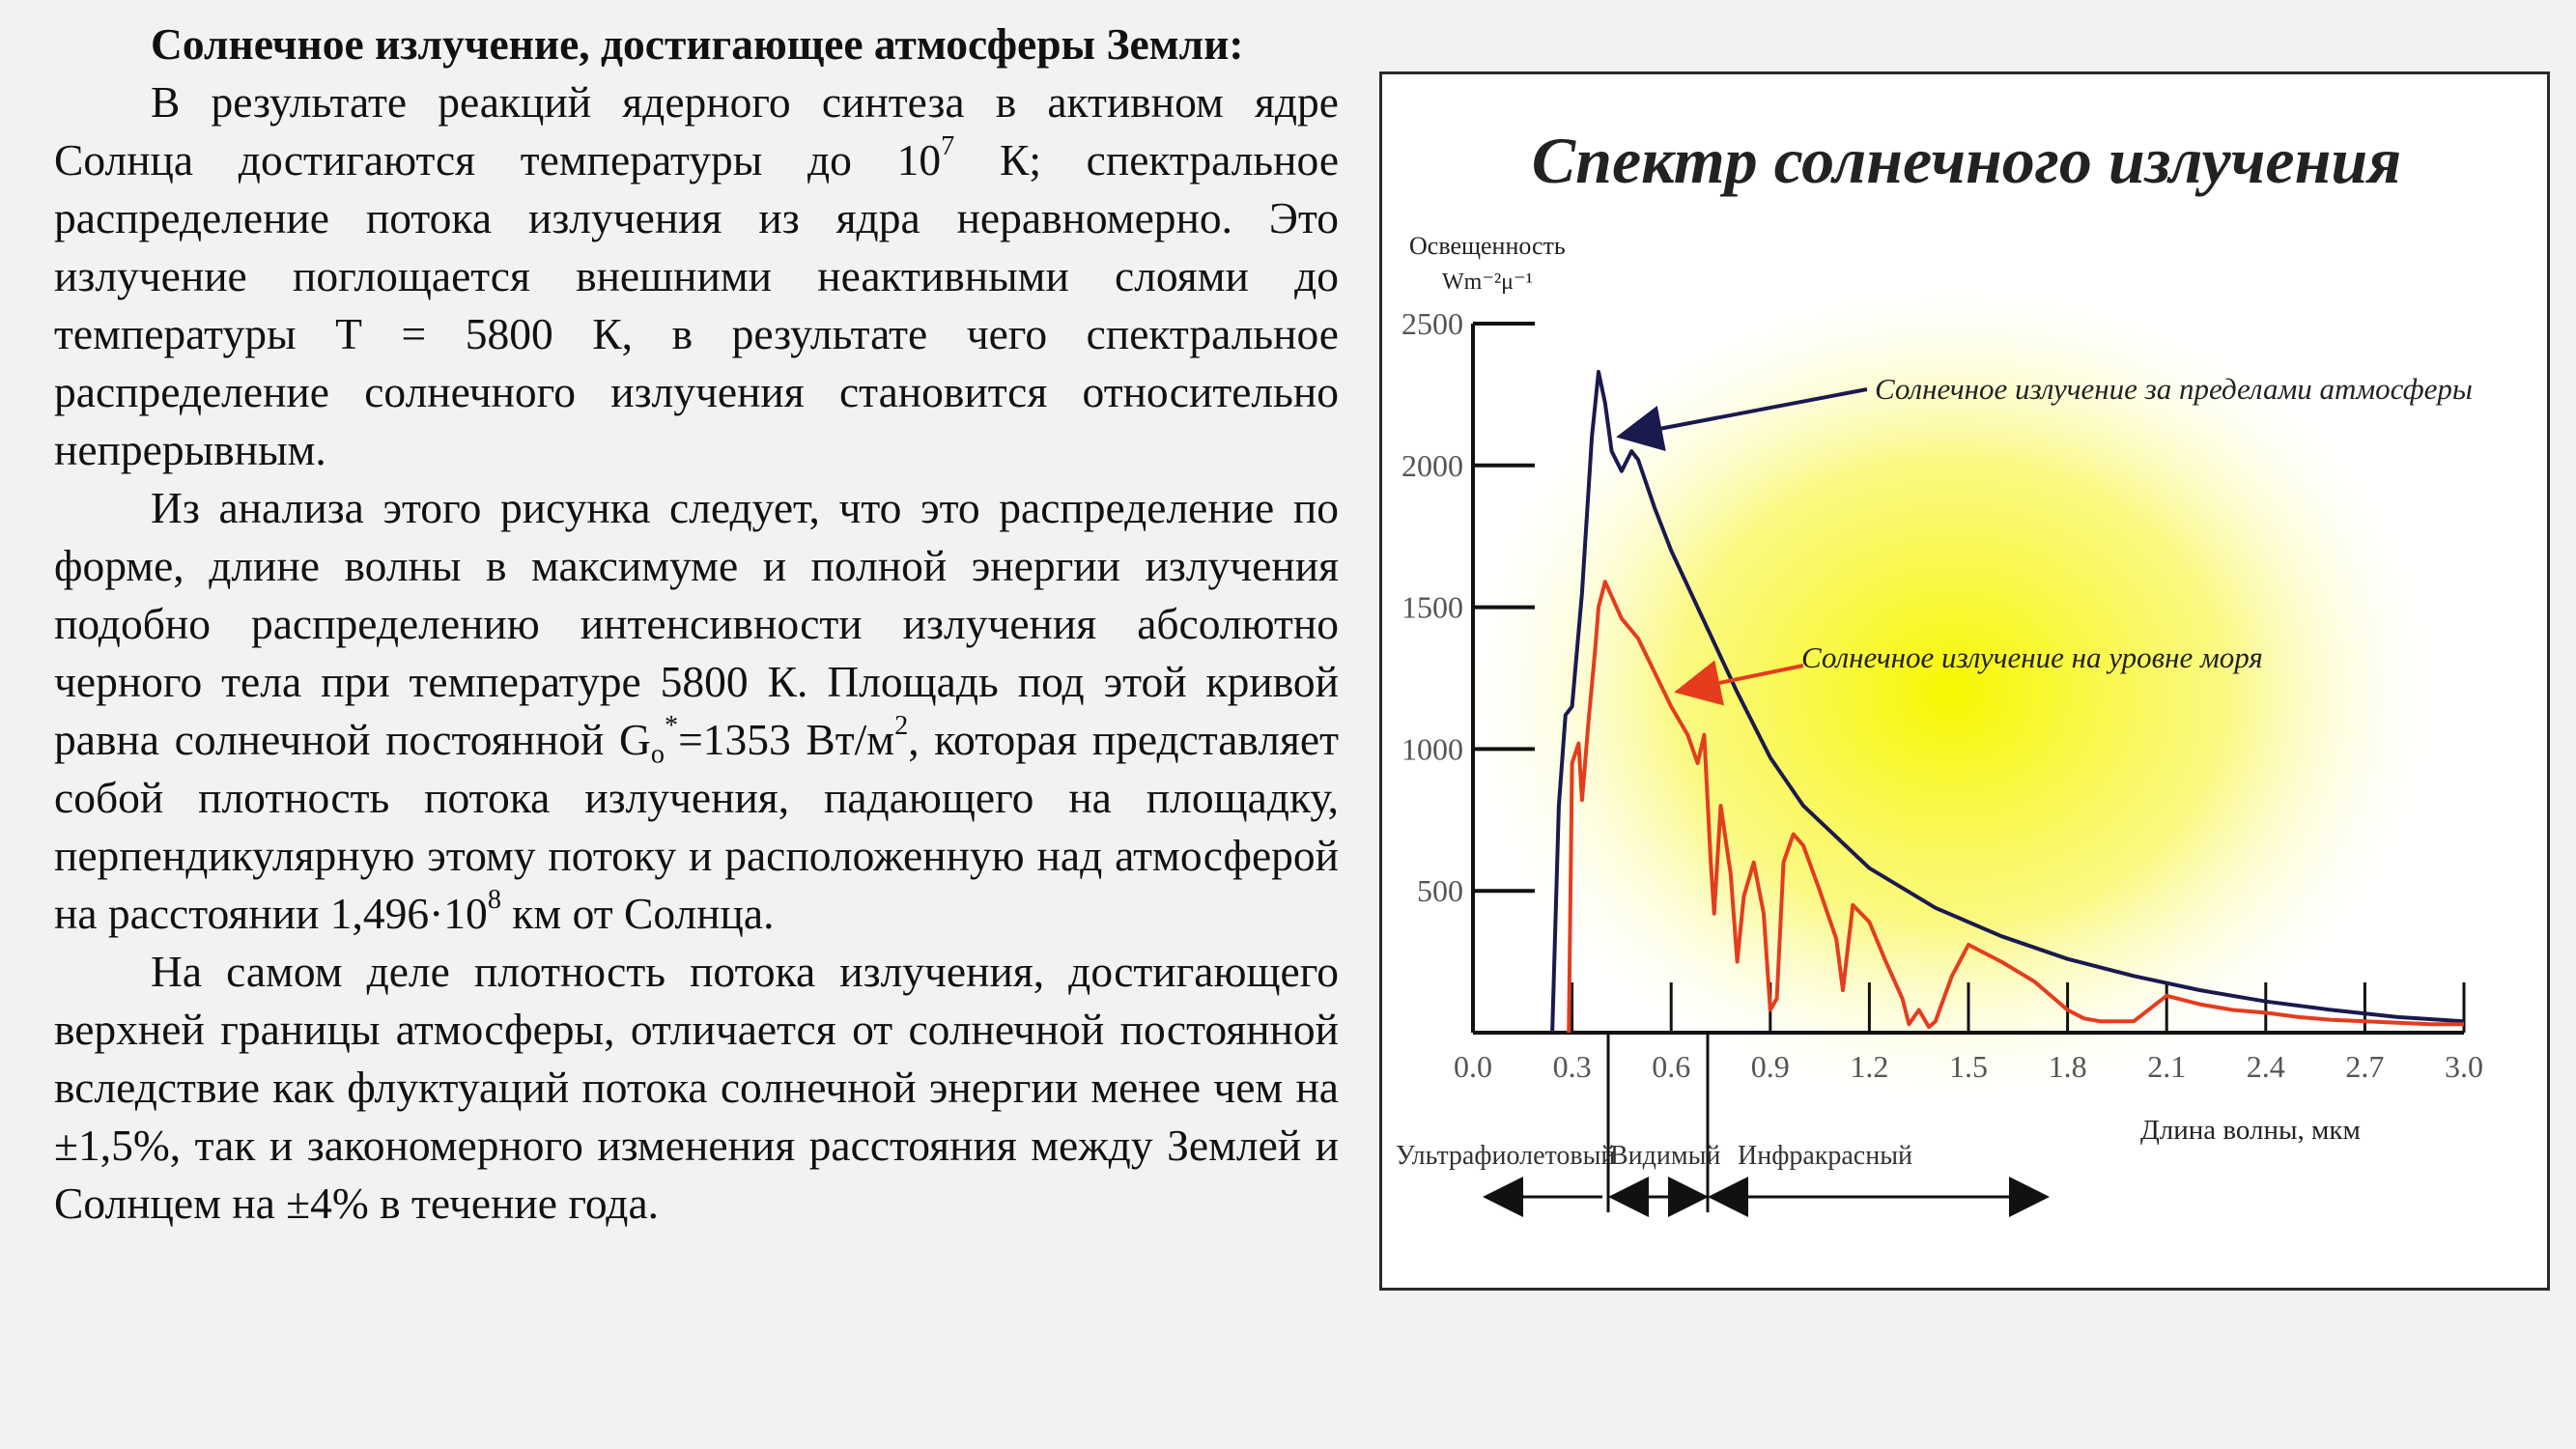 This screenshot has height=1449, width=2576. I want to click on x-tick-label: 2.7, so click(2364, 1066).